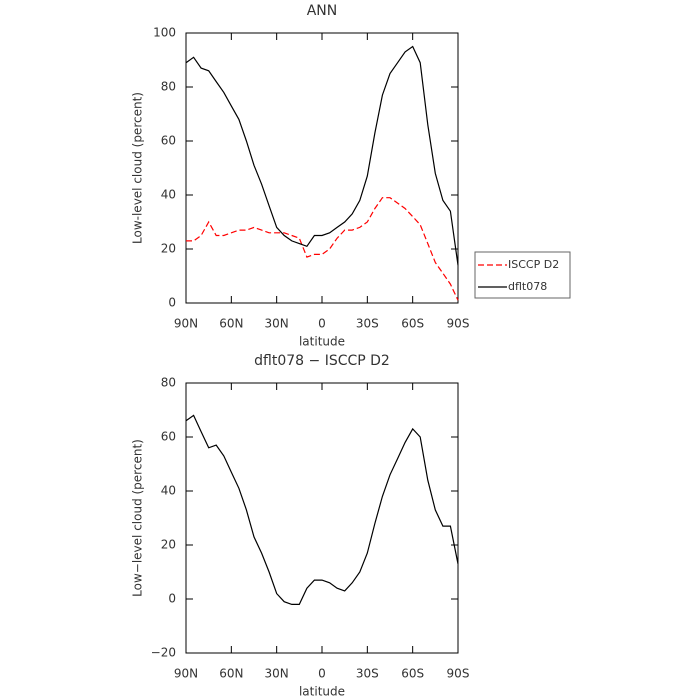 The image size is (700, 700). I want to click on legend-box, so click(522, 275).